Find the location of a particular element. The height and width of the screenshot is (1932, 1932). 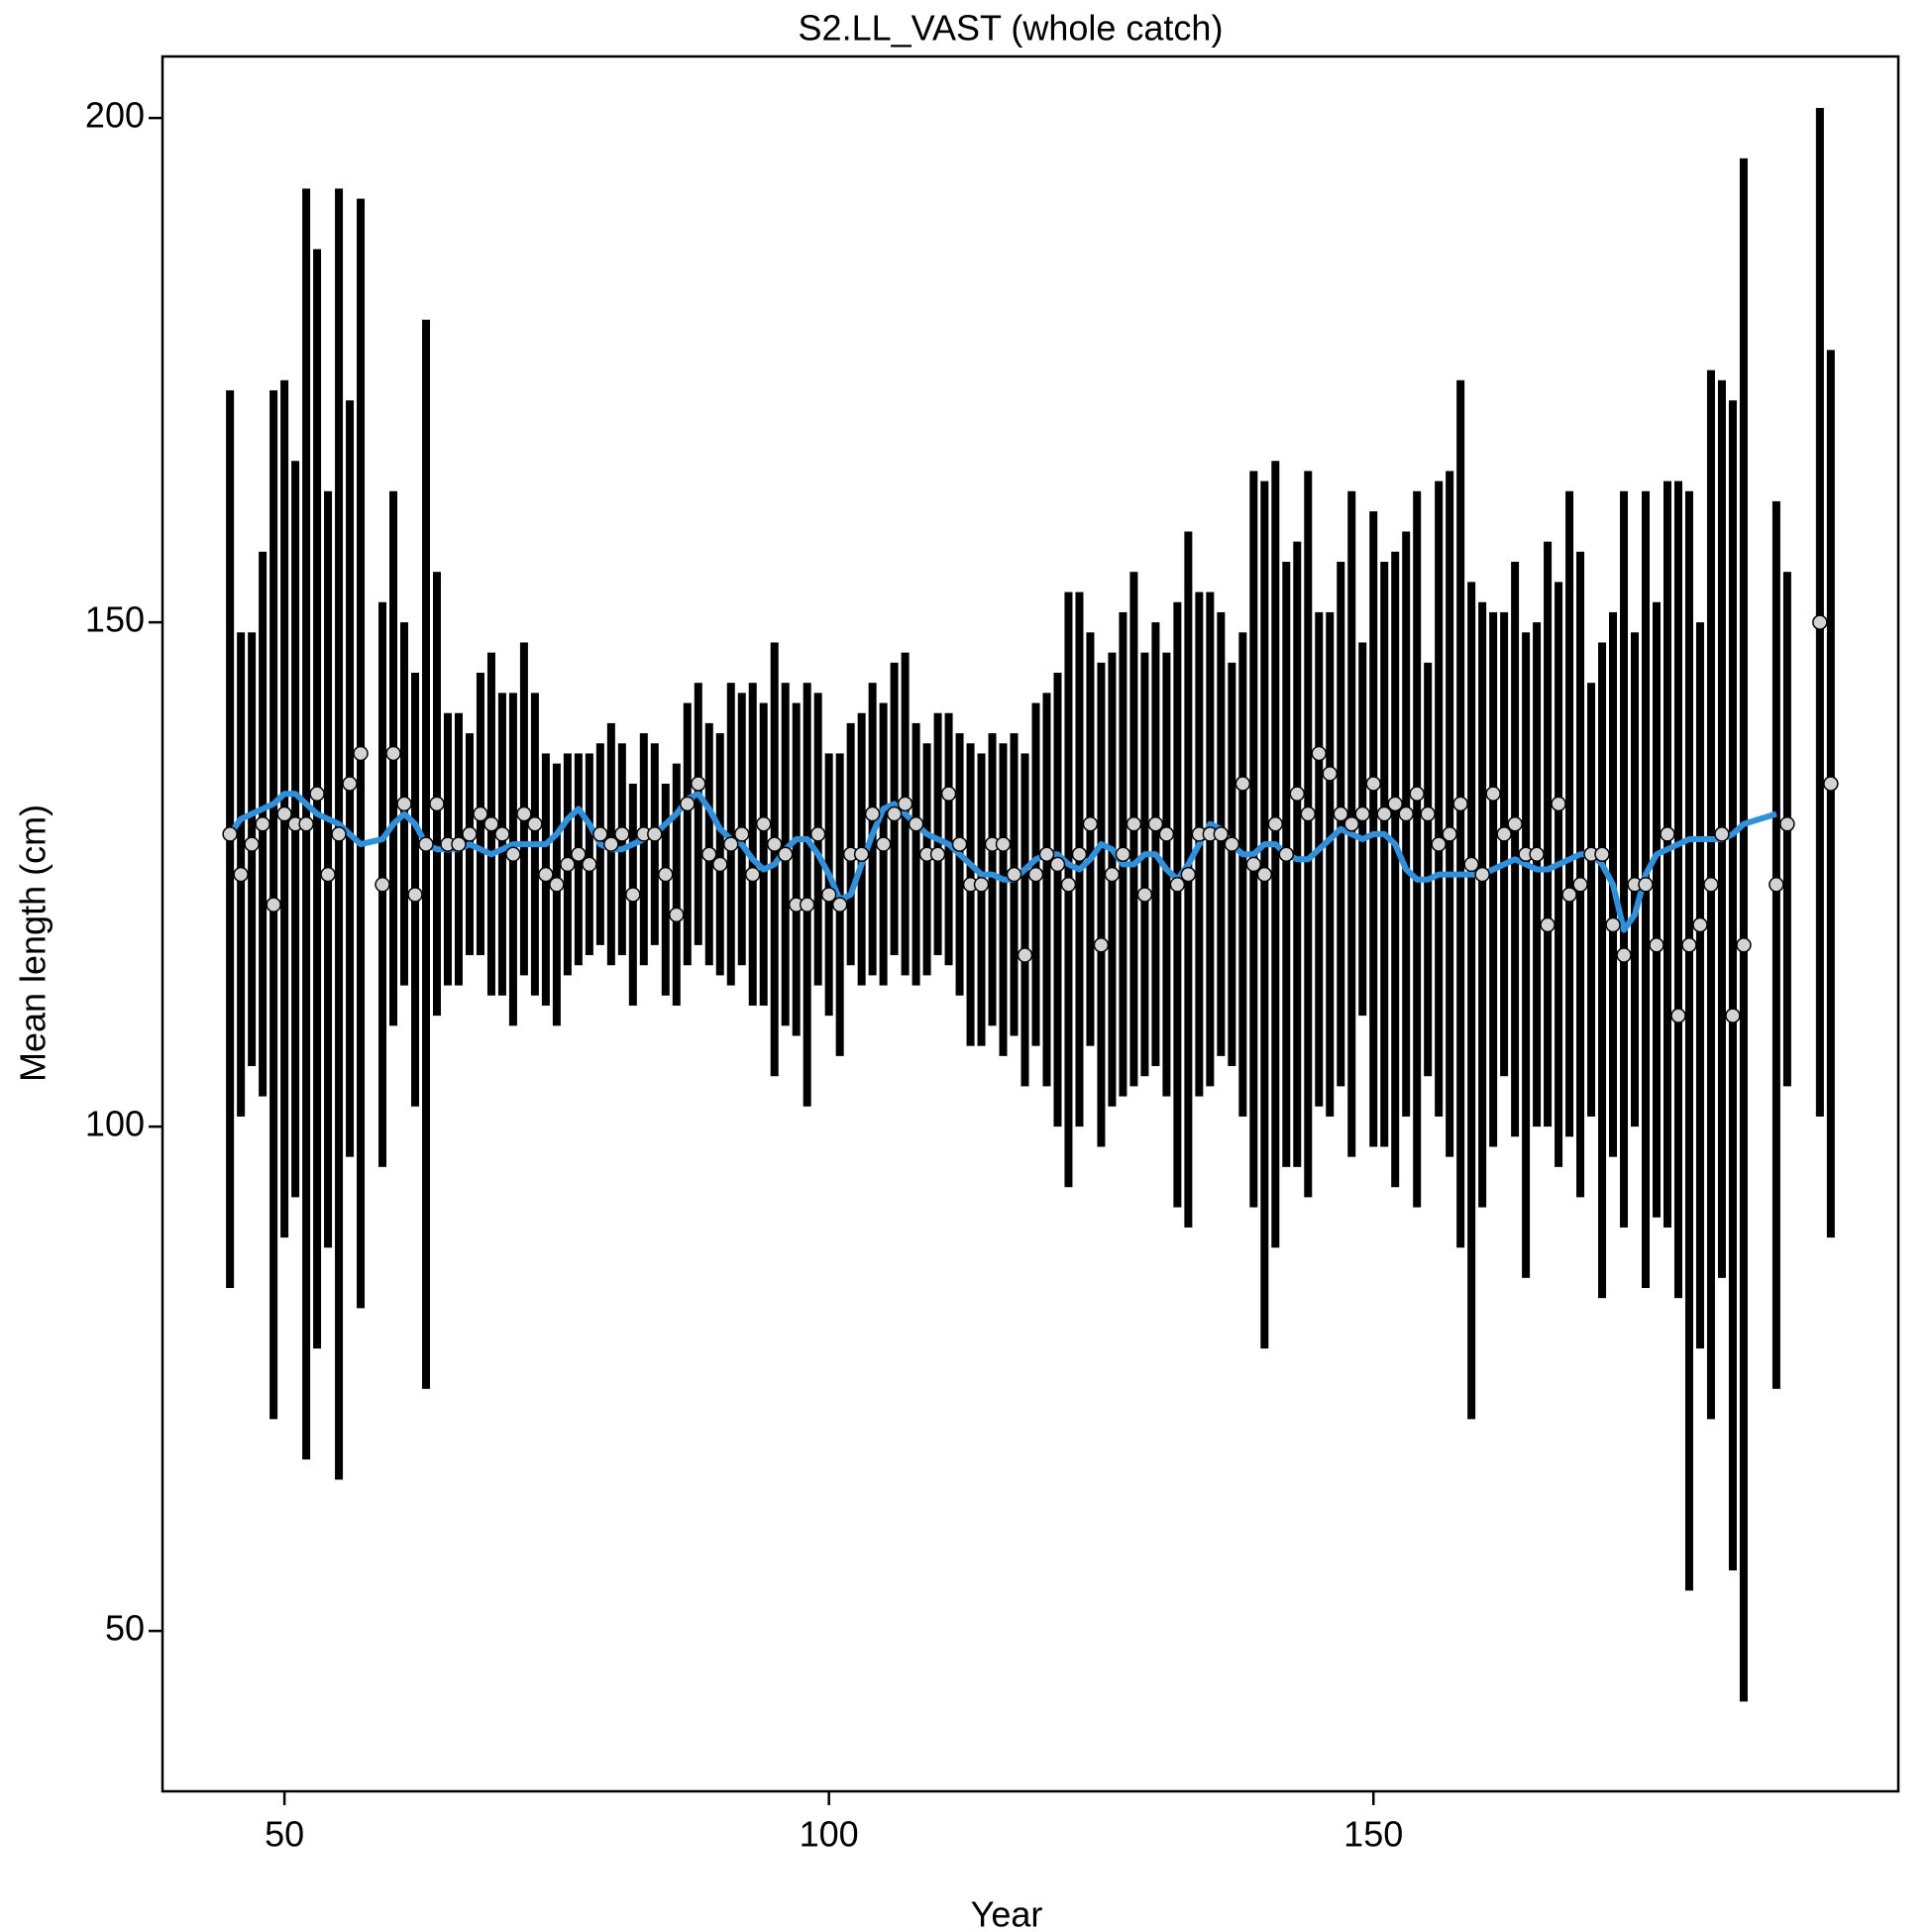

x-axis-label: Year is located at coordinates (1007, 1913).